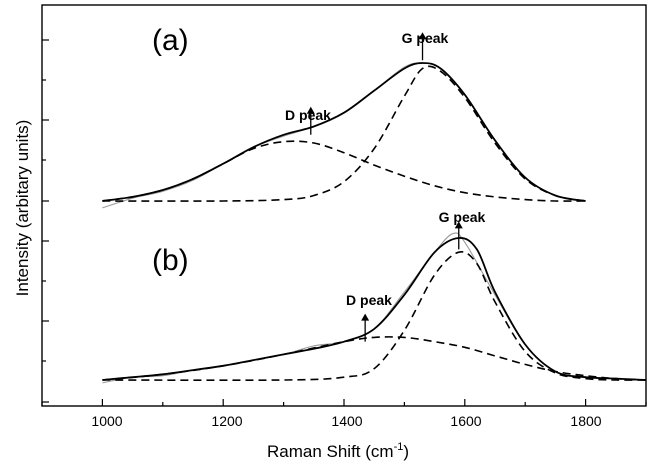 This screenshot has height=470, width=663. What do you see at coordinates (422, 36) in the screenshot?
I see `arrow-a-1-head` at bounding box center [422, 36].